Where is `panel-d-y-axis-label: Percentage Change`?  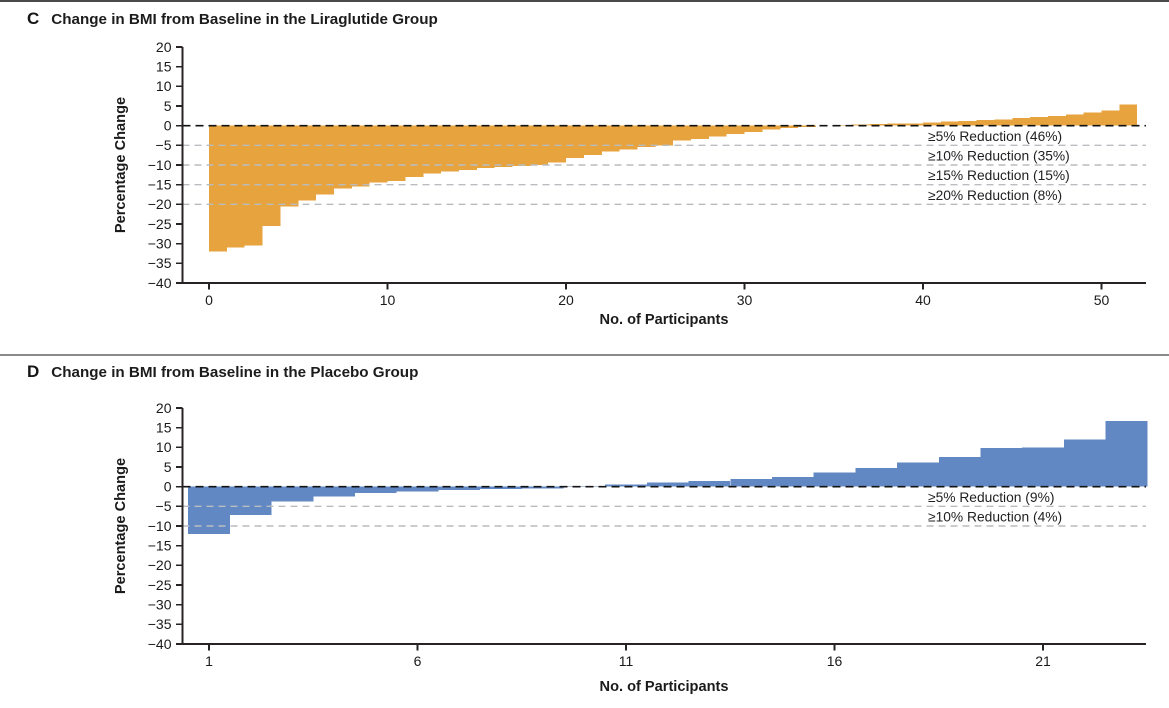
panel-d-y-axis-label: Percentage Change is located at coordinates (121, 526).